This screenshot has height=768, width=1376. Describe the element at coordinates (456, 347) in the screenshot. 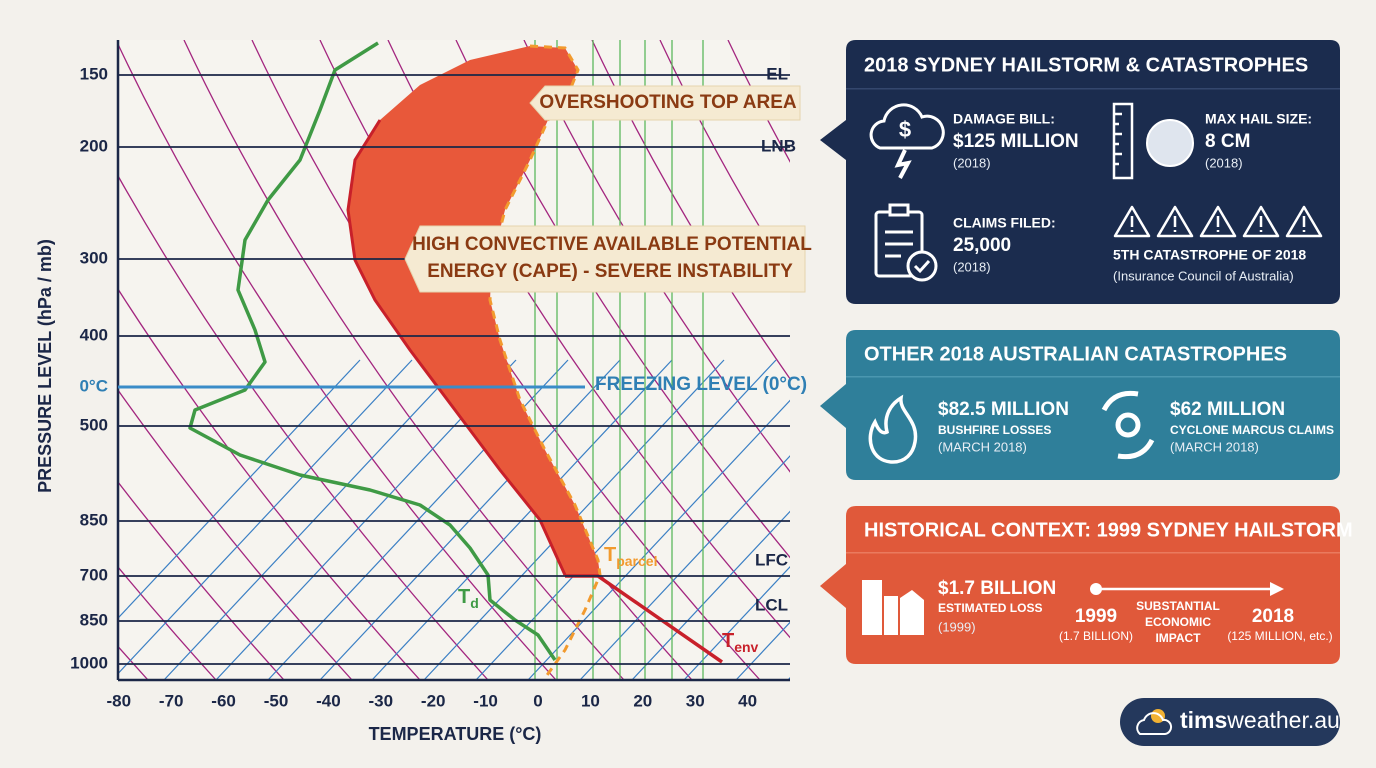

I see `parcel-edge` at that location.